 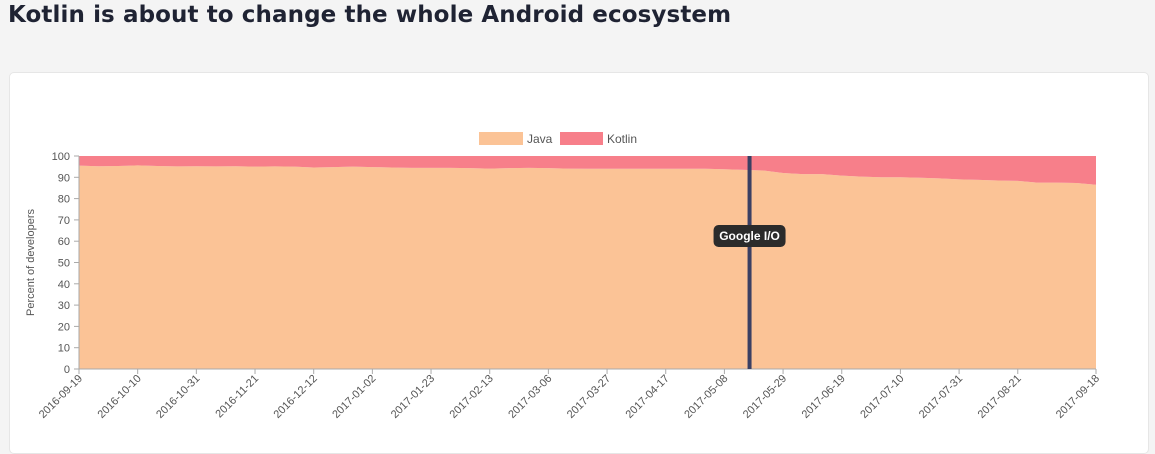 I want to click on annotation-label-box, so click(x=749, y=236).